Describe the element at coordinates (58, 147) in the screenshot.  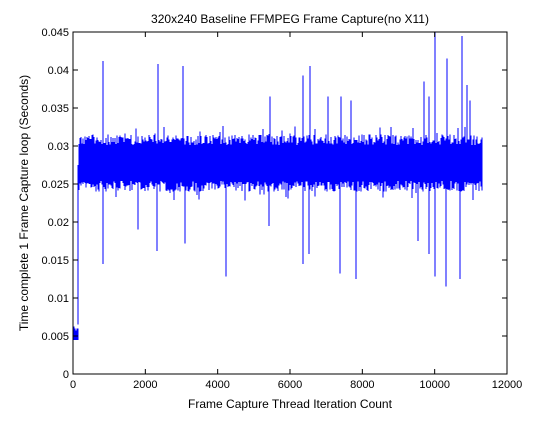
I see `y-tick-label: 0.03` at that location.